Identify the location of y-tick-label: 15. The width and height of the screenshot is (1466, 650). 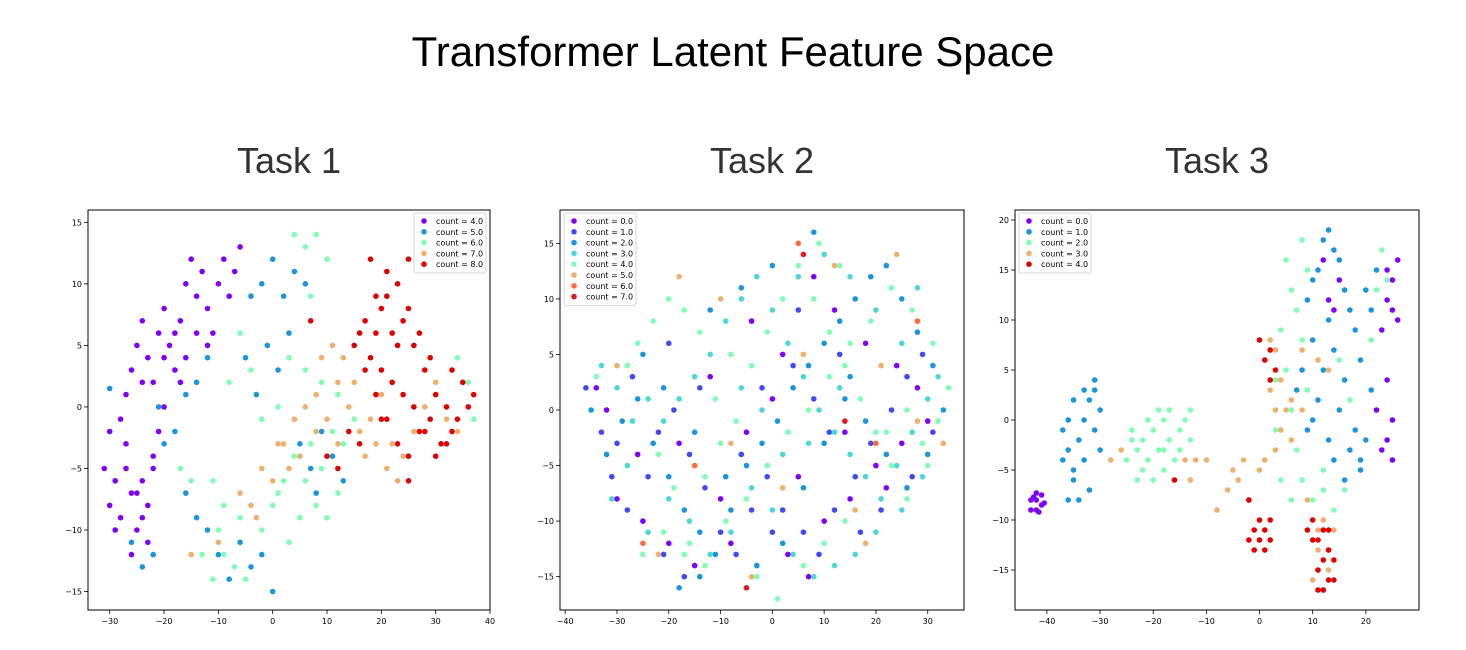
(549, 243).